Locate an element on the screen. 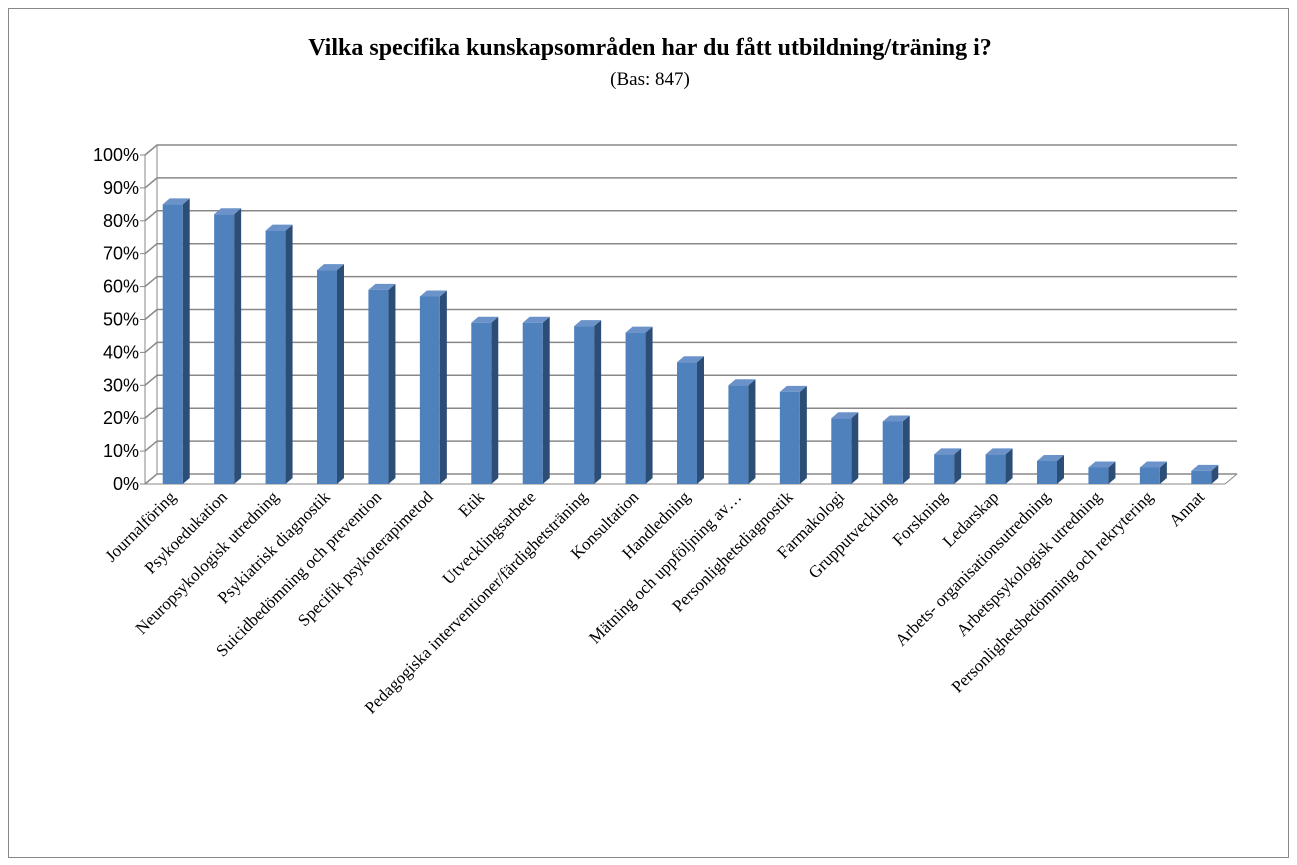 This screenshot has height=865, width=1297. axis is located at coordinates (1231, 479).